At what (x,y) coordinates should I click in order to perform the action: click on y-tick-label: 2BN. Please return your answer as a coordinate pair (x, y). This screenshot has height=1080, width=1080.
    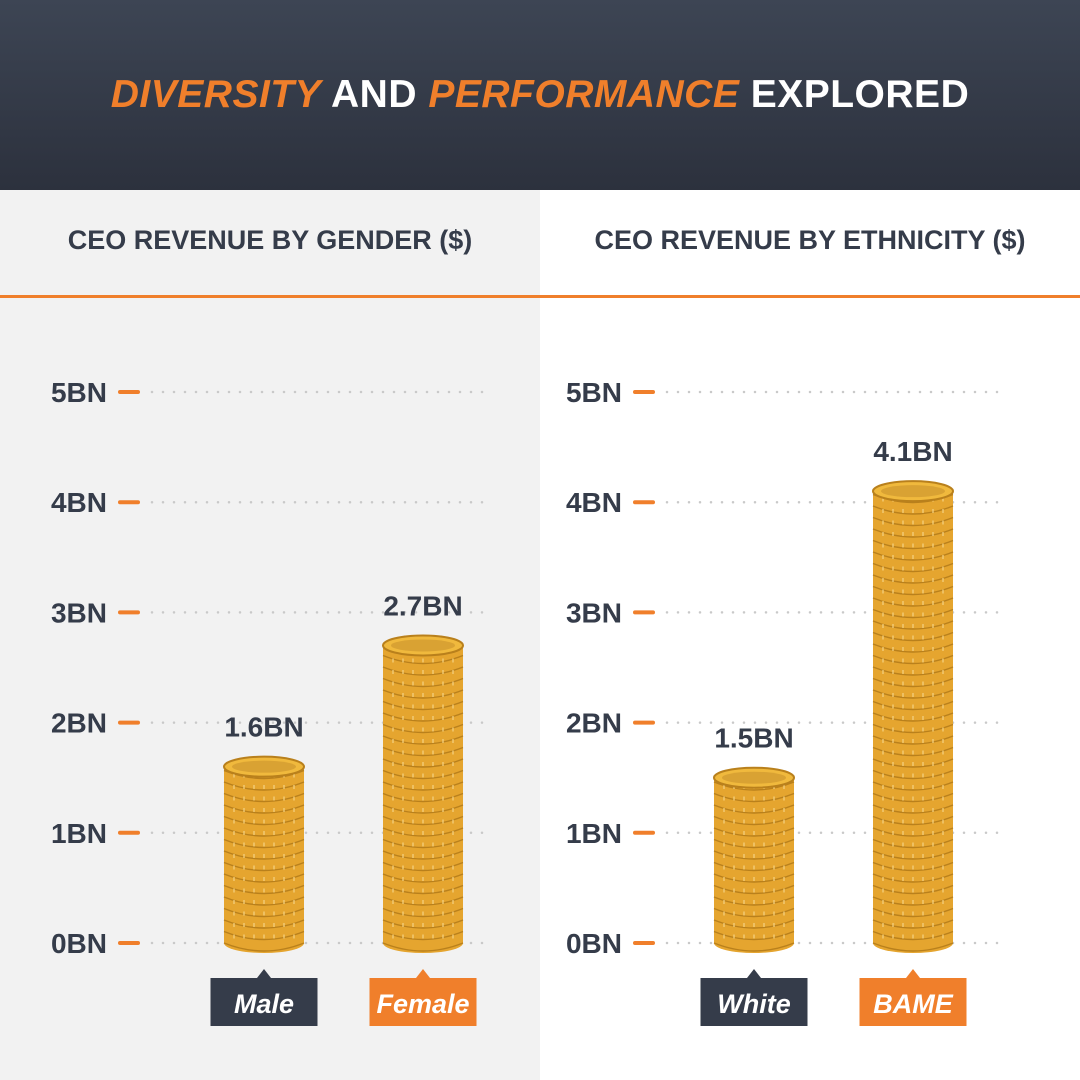
    Looking at the image, I should click on (79, 723).